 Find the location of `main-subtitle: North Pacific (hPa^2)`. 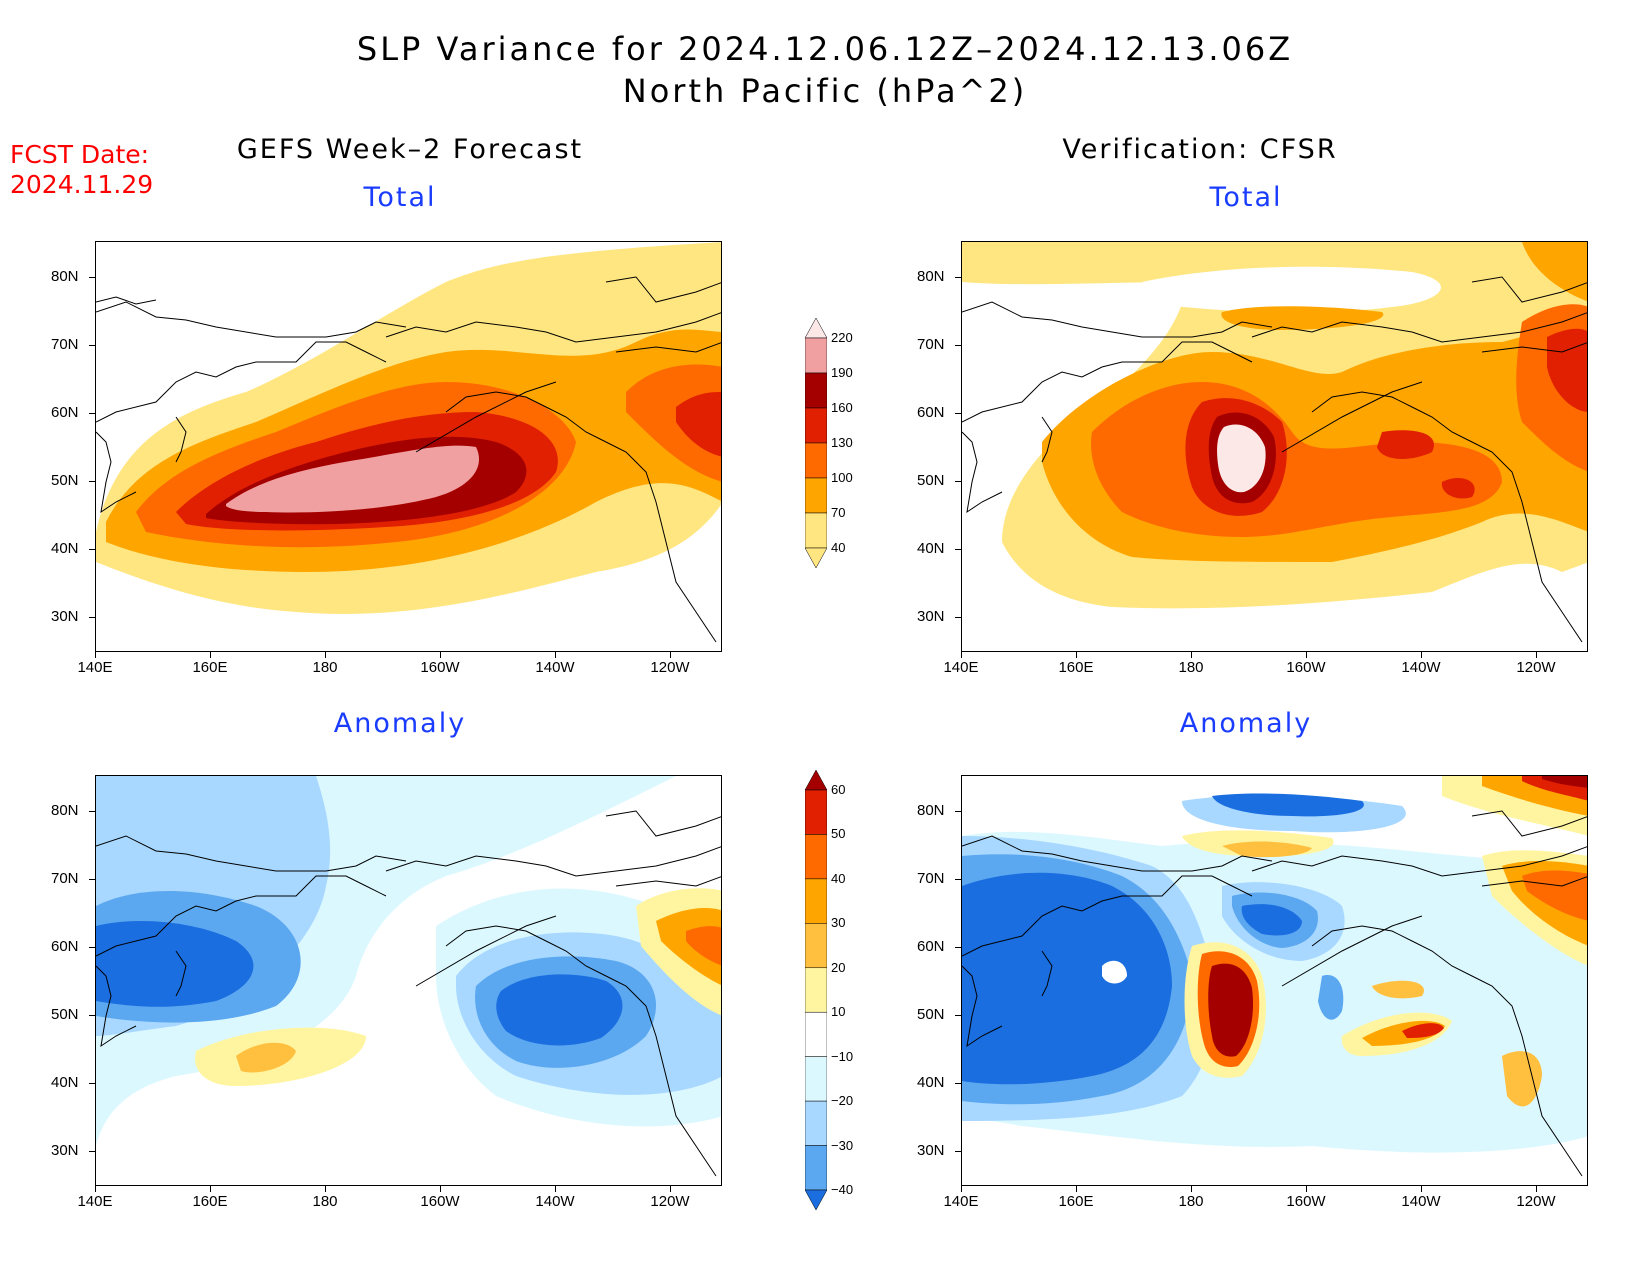

main-subtitle: North Pacific (hPa^2) is located at coordinates (825, 91).